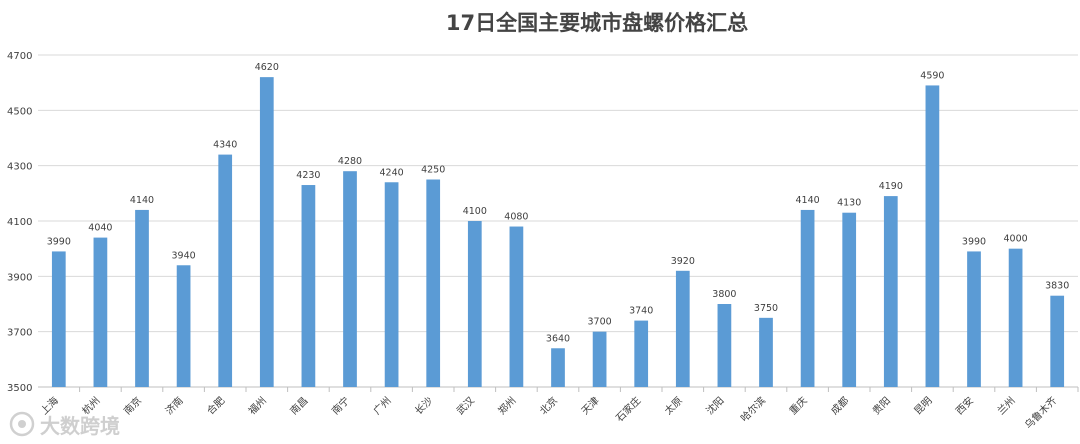  I want to click on x-tick-label: 南京, so click(132, 405).